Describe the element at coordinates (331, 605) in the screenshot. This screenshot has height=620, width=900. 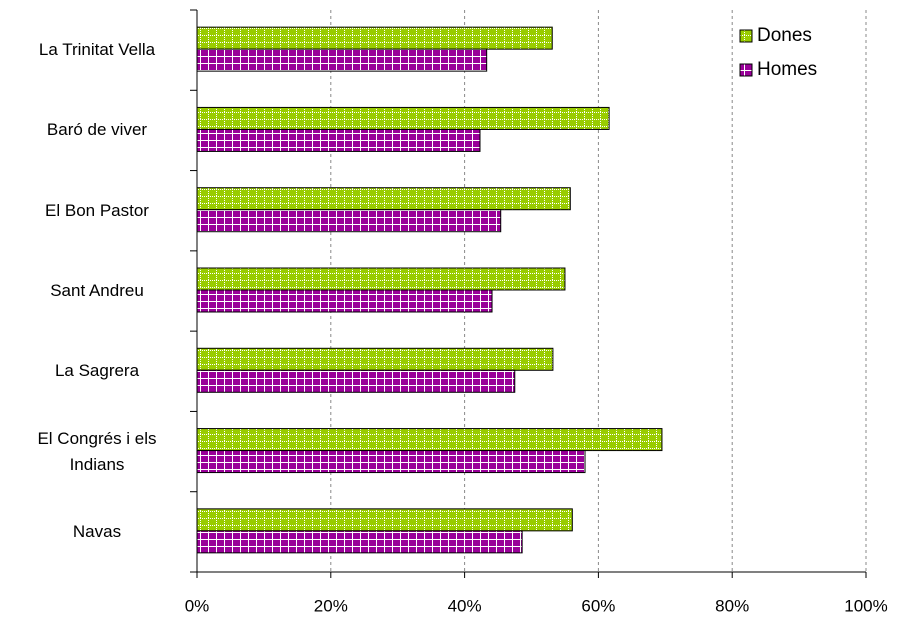
I see `x-tick-label: 20%` at that location.